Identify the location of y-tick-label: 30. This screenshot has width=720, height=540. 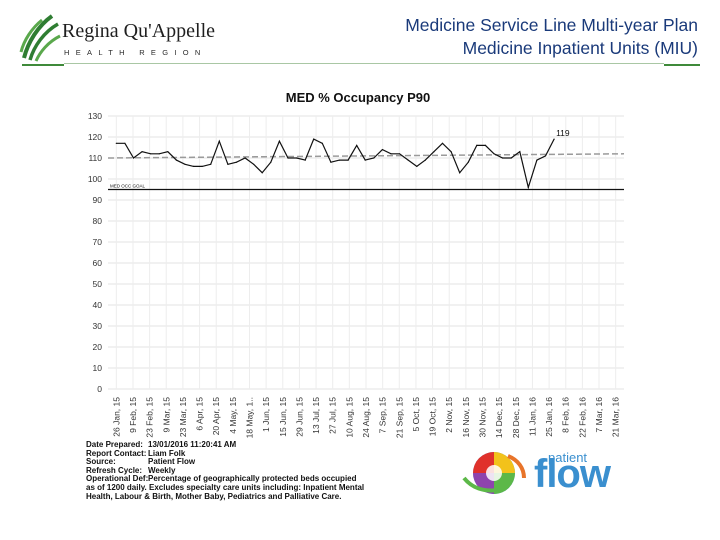
(98, 326).